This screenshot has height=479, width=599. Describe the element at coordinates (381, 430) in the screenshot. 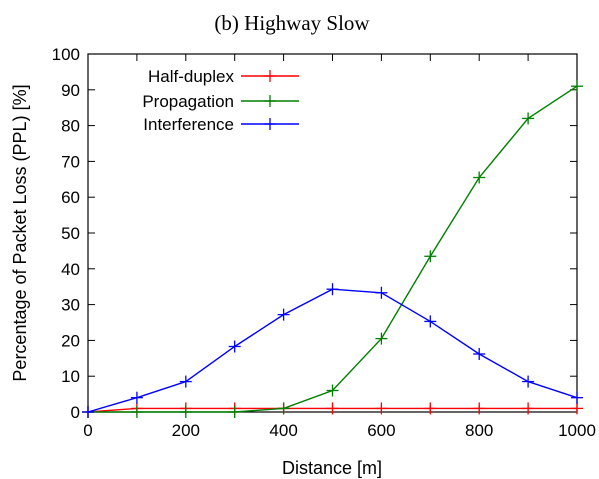

I see `x-tick-label: 600` at that location.